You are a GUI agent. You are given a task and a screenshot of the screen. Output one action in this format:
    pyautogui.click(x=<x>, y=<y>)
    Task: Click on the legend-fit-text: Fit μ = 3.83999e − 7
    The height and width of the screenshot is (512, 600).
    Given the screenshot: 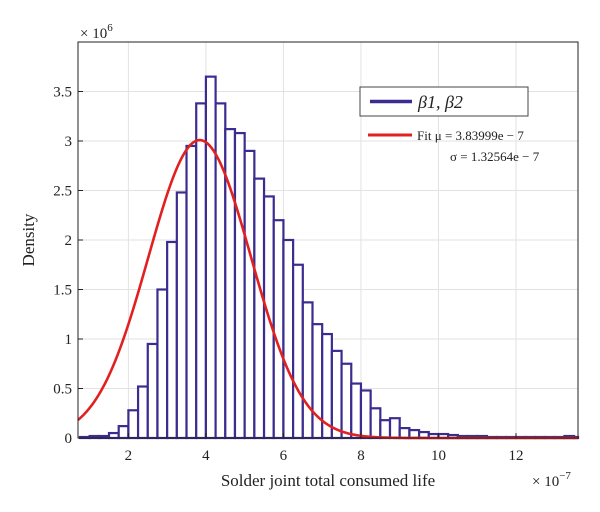 What is the action you would take?
    pyautogui.click(x=470, y=135)
    